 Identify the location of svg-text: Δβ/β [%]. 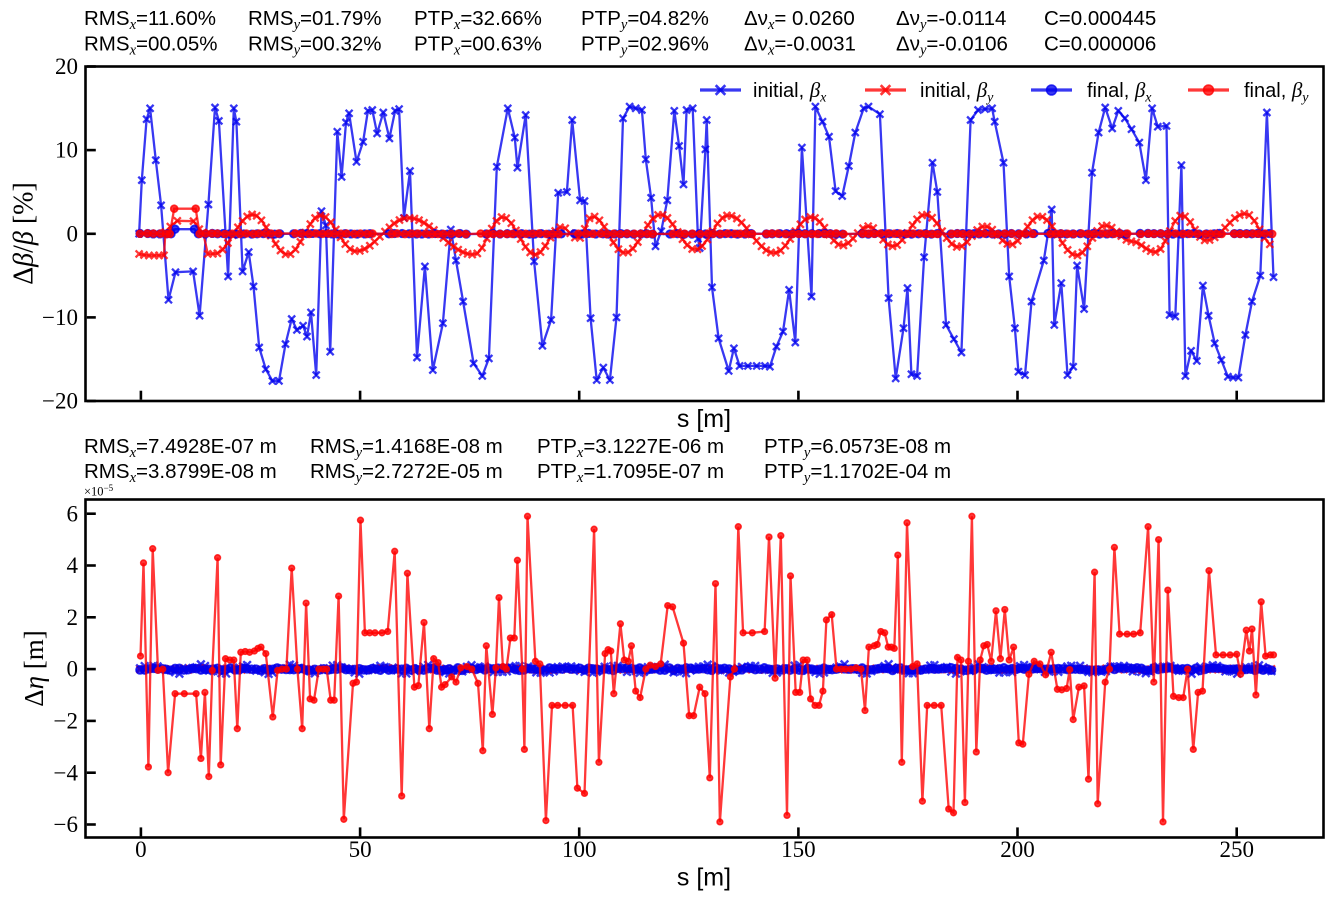
(24, 233).